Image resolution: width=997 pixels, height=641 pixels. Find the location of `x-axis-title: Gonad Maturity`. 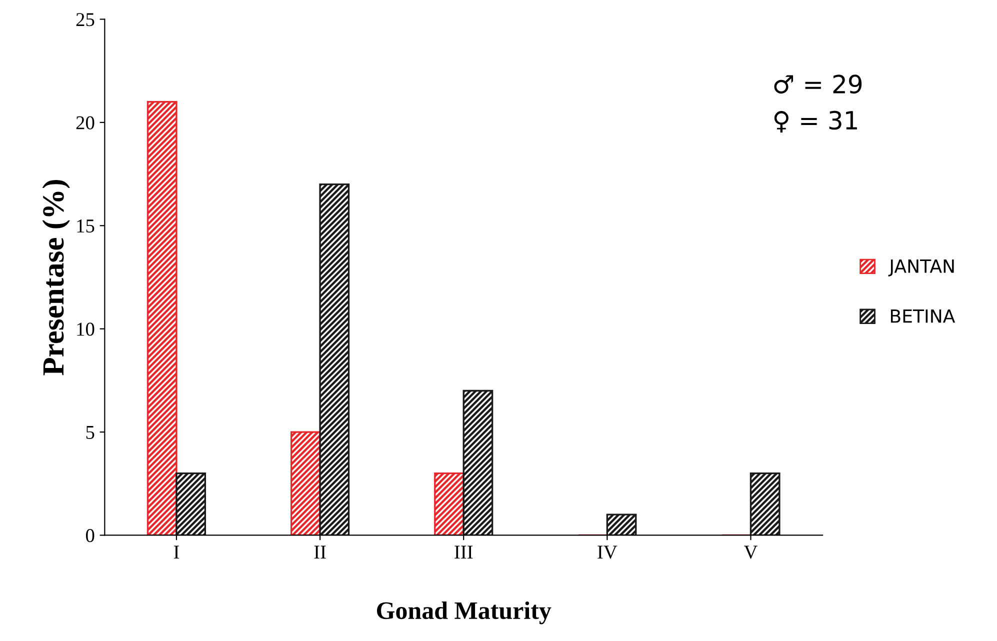

x-axis-title: Gonad Maturity is located at coordinates (464, 612).